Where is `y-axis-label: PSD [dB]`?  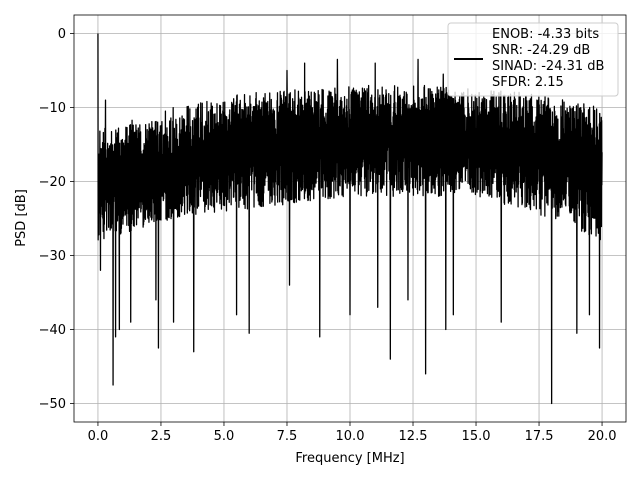 y-axis-label: PSD [dB] is located at coordinates (21, 218).